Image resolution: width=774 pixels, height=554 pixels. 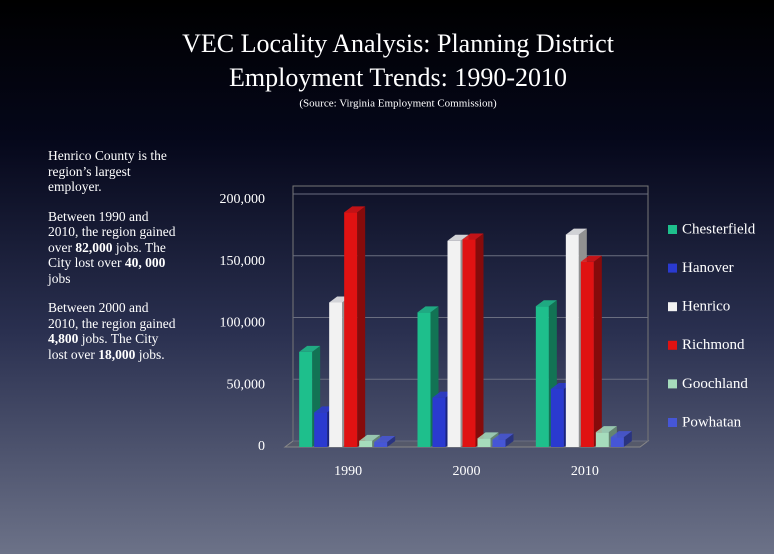 I want to click on note-text: jobs., so click(x=150, y=354).